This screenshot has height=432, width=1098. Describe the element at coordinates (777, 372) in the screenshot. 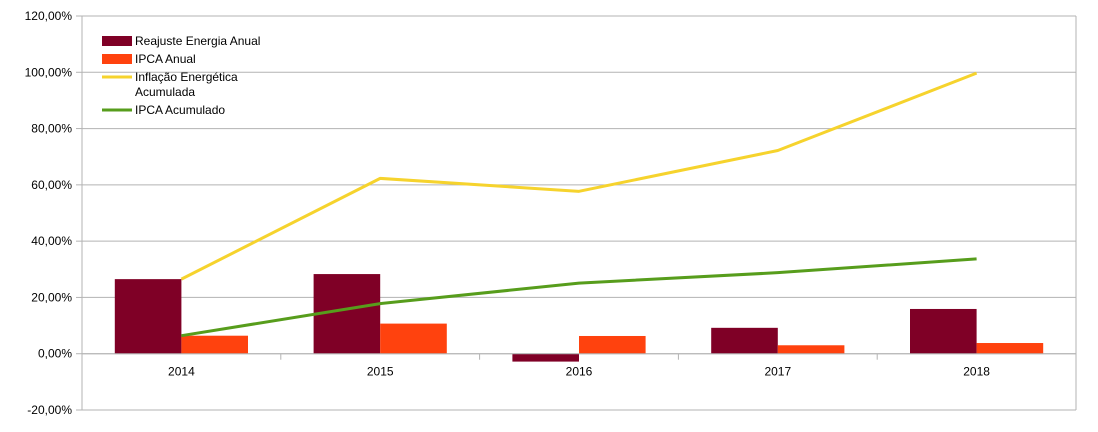

I see `x-tick-label: 2017` at that location.